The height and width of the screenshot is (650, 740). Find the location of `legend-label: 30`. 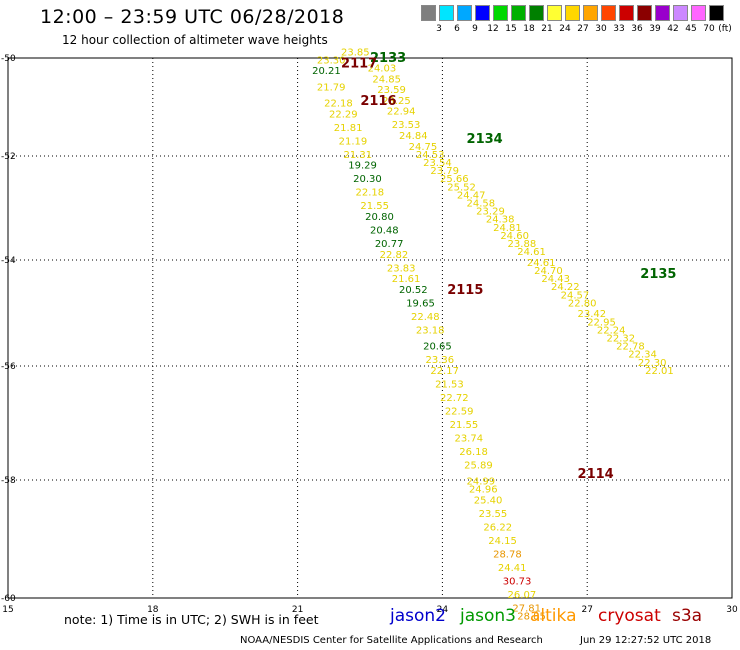

legend-label: 30 is located at coordinates (601, 29).